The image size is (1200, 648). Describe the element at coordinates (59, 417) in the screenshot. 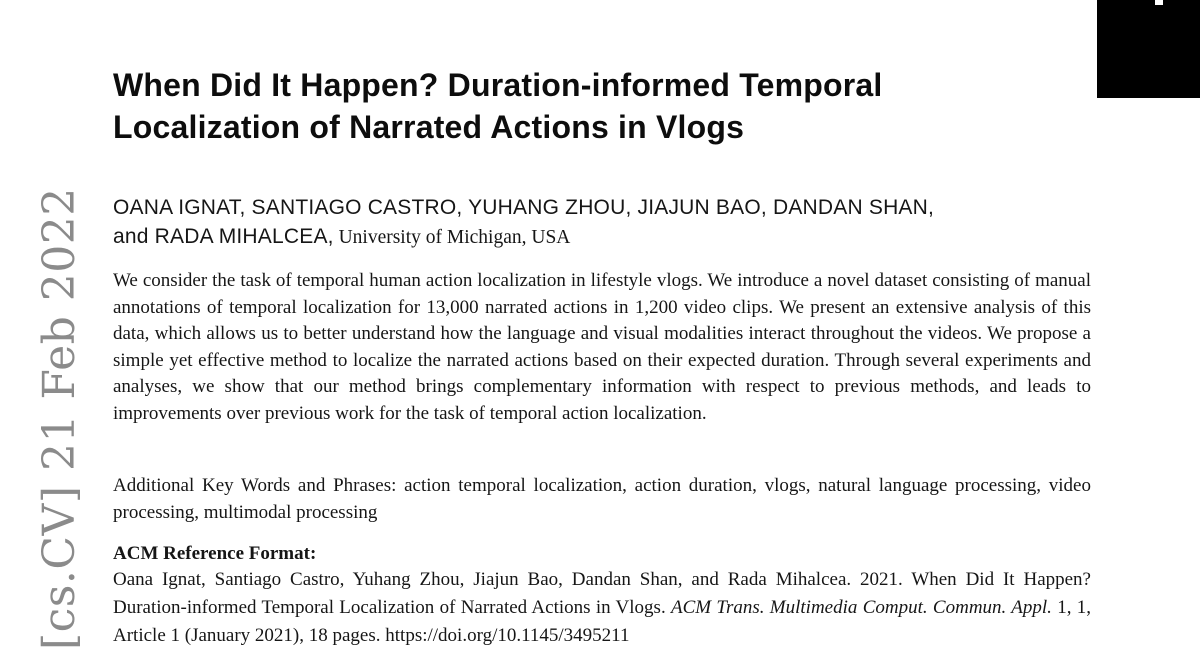

I see `arxiv-watermark: [cs.CV] 21 Feb 2022` at that location.